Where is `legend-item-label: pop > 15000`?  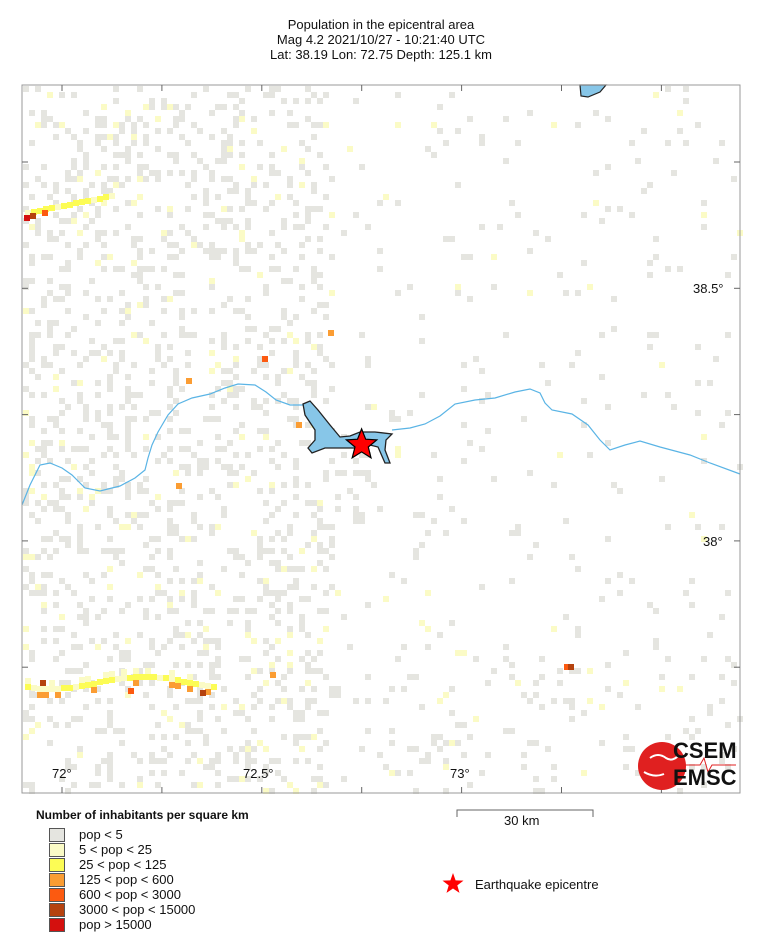 legend-item-label: pop > 15000 is located at coordinates (115, 924).